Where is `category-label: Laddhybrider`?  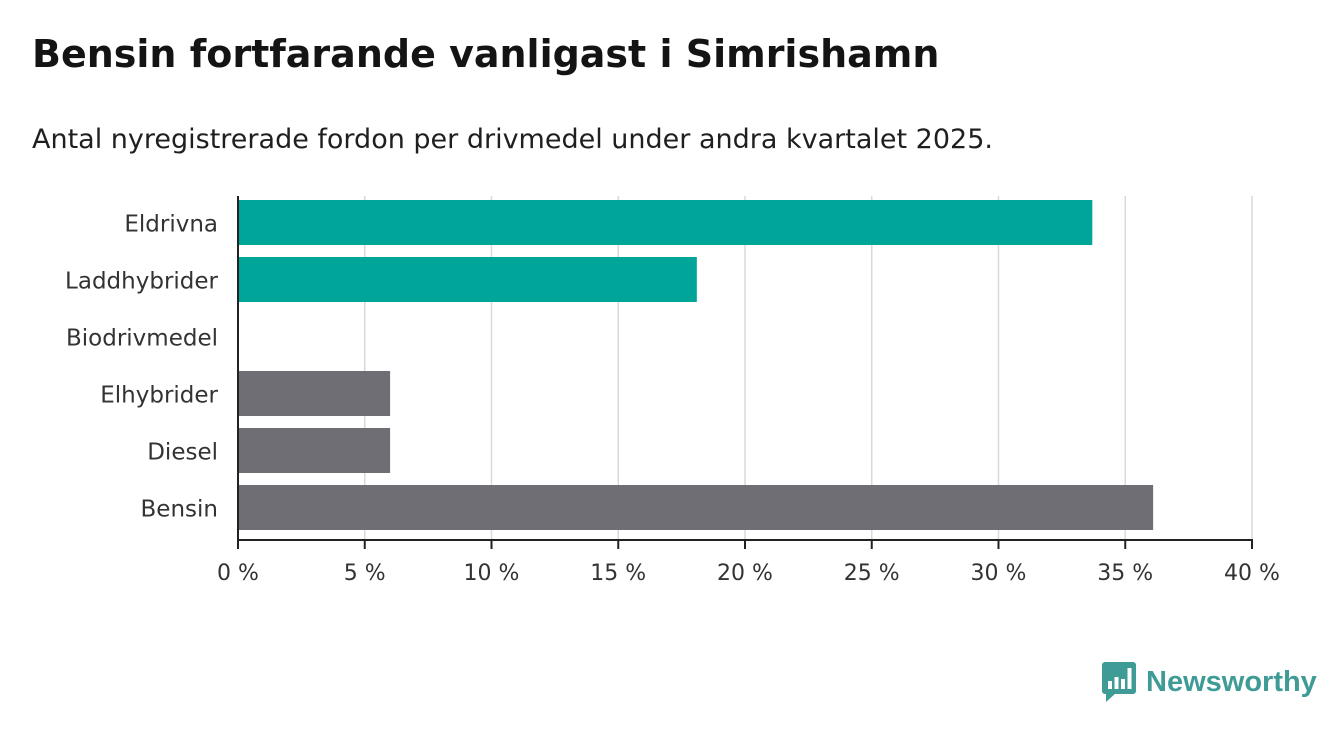 category-label: Laddhybrider is located at coordinates (141, 282).